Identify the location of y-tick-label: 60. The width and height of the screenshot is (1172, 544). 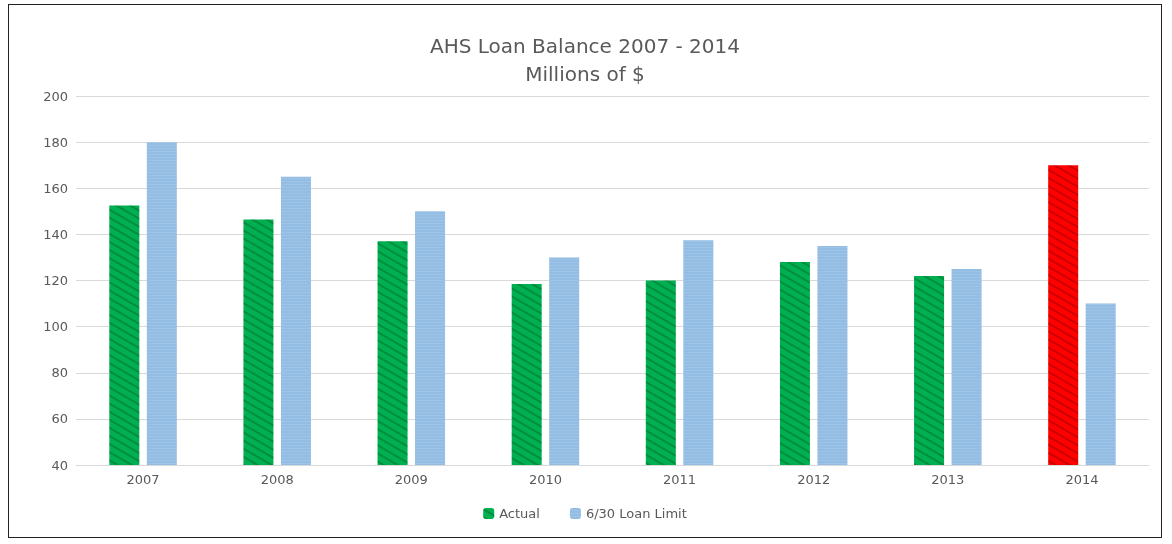
(59, 419).